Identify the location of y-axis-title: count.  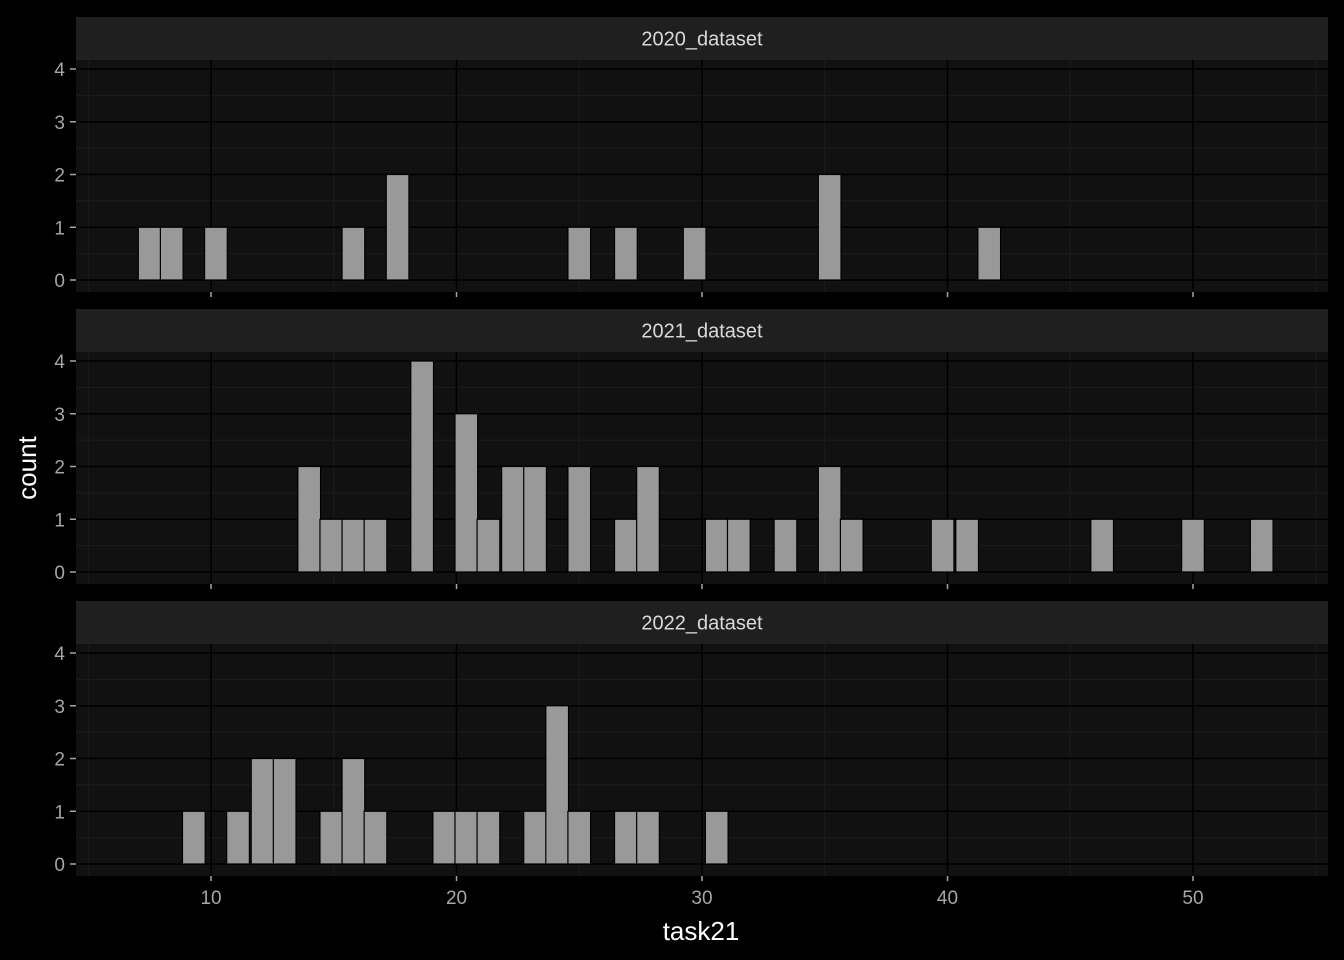
(27, 467).